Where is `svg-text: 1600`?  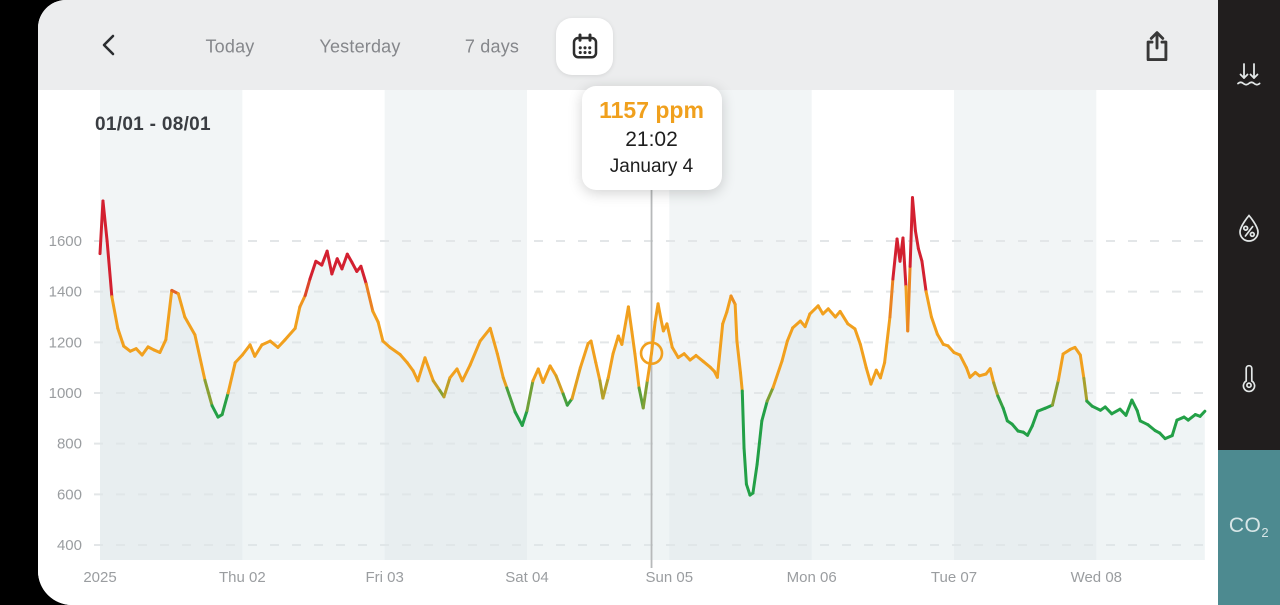
svg-text: 1600 is located at coordinates (65, 241).